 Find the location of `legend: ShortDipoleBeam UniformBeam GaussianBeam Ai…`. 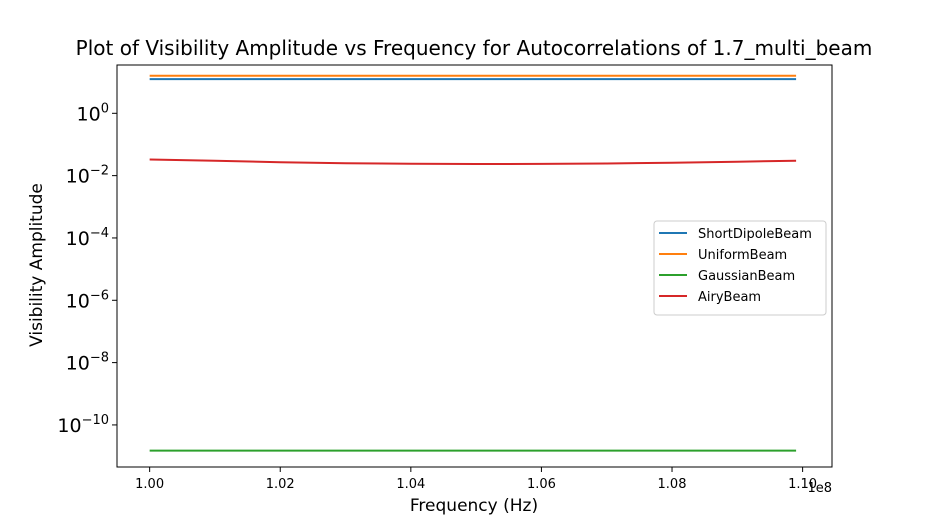

legend: ShortDipoleBeam UniformBeam GaussianBeam Ai… is located at coordinates (740, 268).